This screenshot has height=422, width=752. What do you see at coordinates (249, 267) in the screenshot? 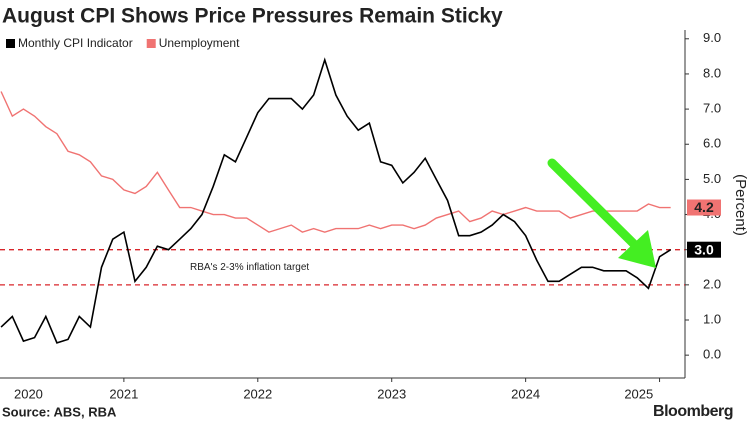
I see `annotation: RBA's 2-3% inflation target` at bounding box center [249, 267].